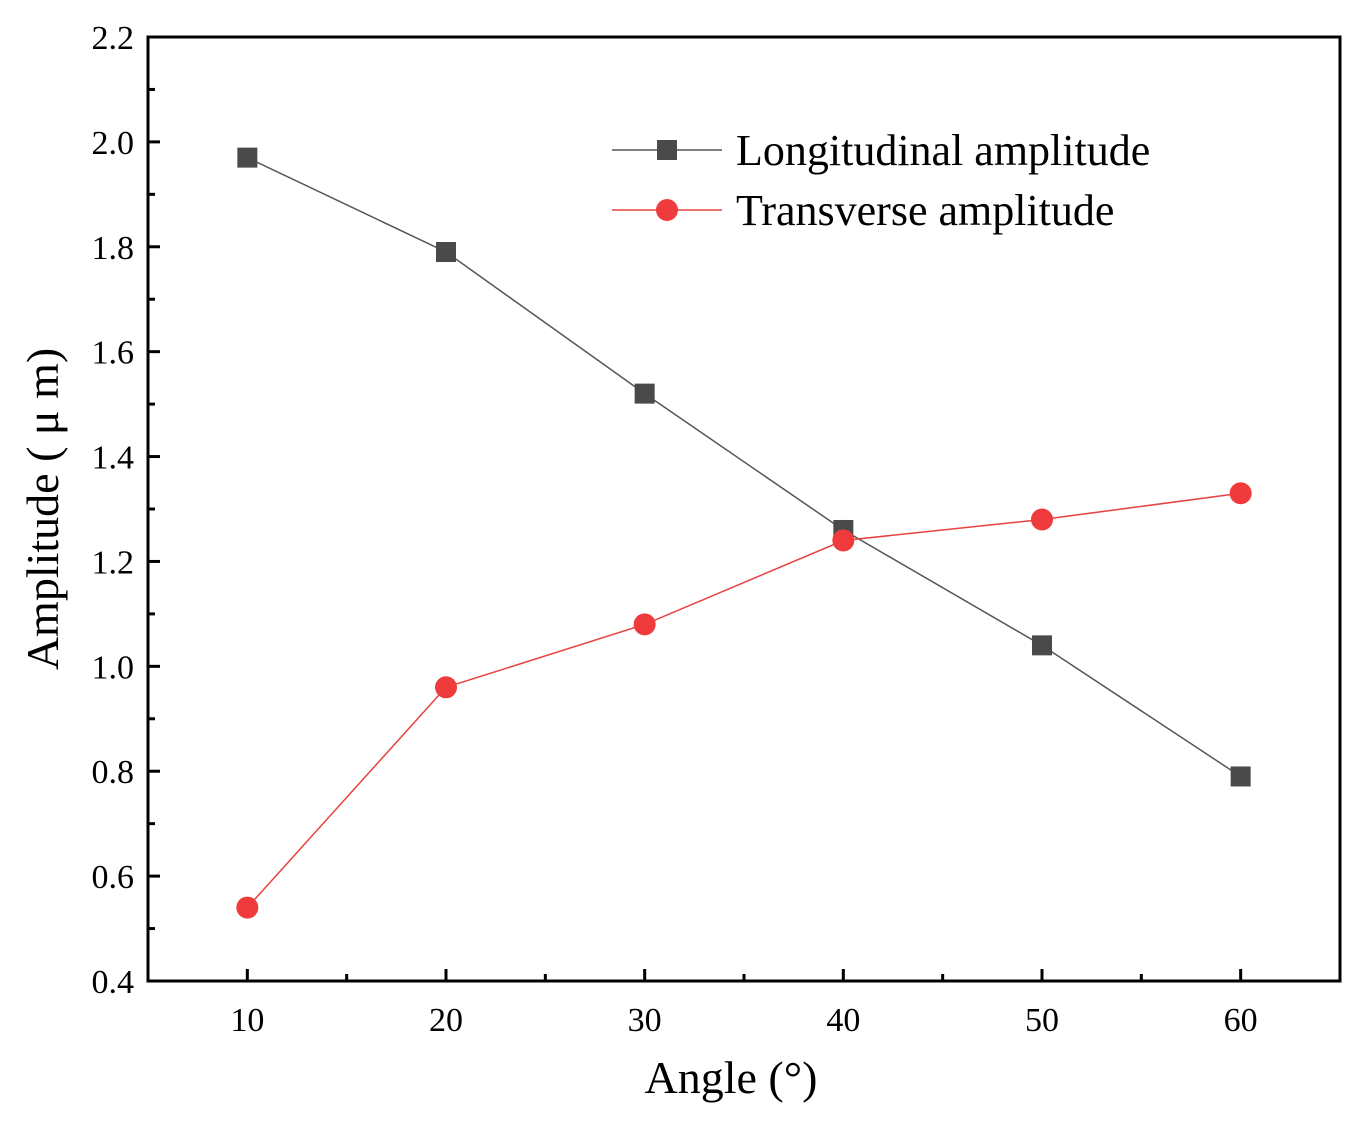 This screenshot has width=1361, height=1122. Describe the element at coordinates (113, 38) in the screenshot. I see `y-tick-label: 2.2` at that location.